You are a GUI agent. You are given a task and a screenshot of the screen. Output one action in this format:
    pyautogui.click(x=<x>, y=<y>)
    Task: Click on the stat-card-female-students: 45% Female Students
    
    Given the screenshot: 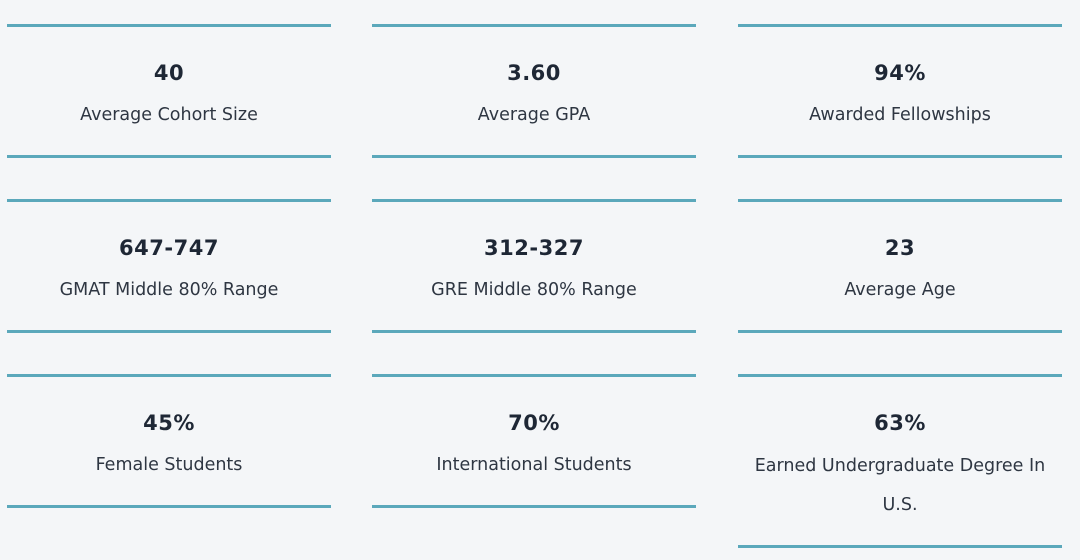 What is the action you would take?
    pyautogui.click(x=169, y=442)
    